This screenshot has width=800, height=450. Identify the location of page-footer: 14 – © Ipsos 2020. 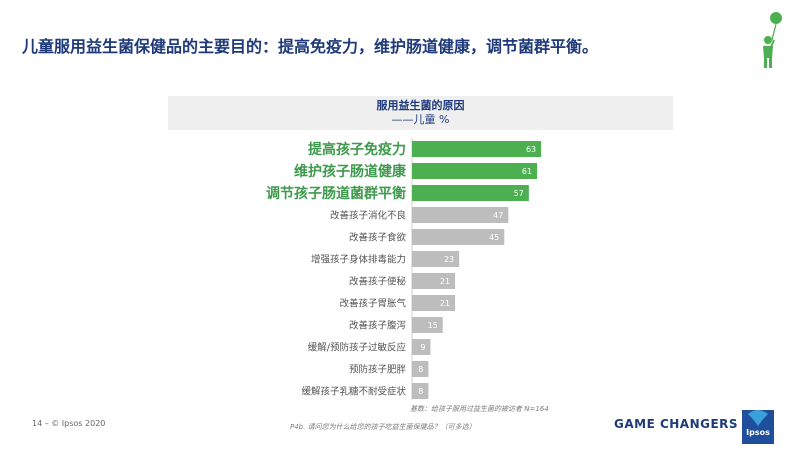
(69, 423).